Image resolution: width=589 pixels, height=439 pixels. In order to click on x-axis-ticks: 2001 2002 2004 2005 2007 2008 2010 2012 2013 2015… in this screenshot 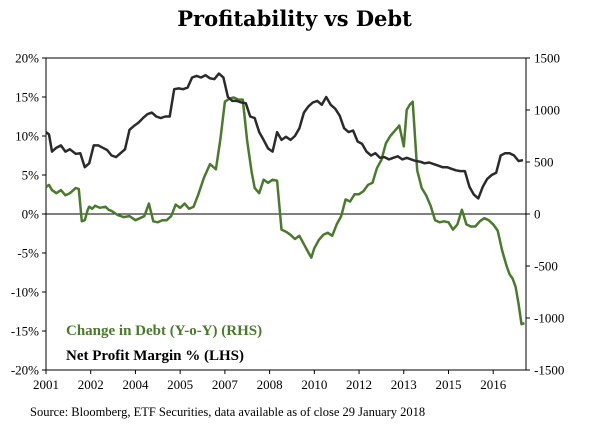, I will do `click(270, 381)`.